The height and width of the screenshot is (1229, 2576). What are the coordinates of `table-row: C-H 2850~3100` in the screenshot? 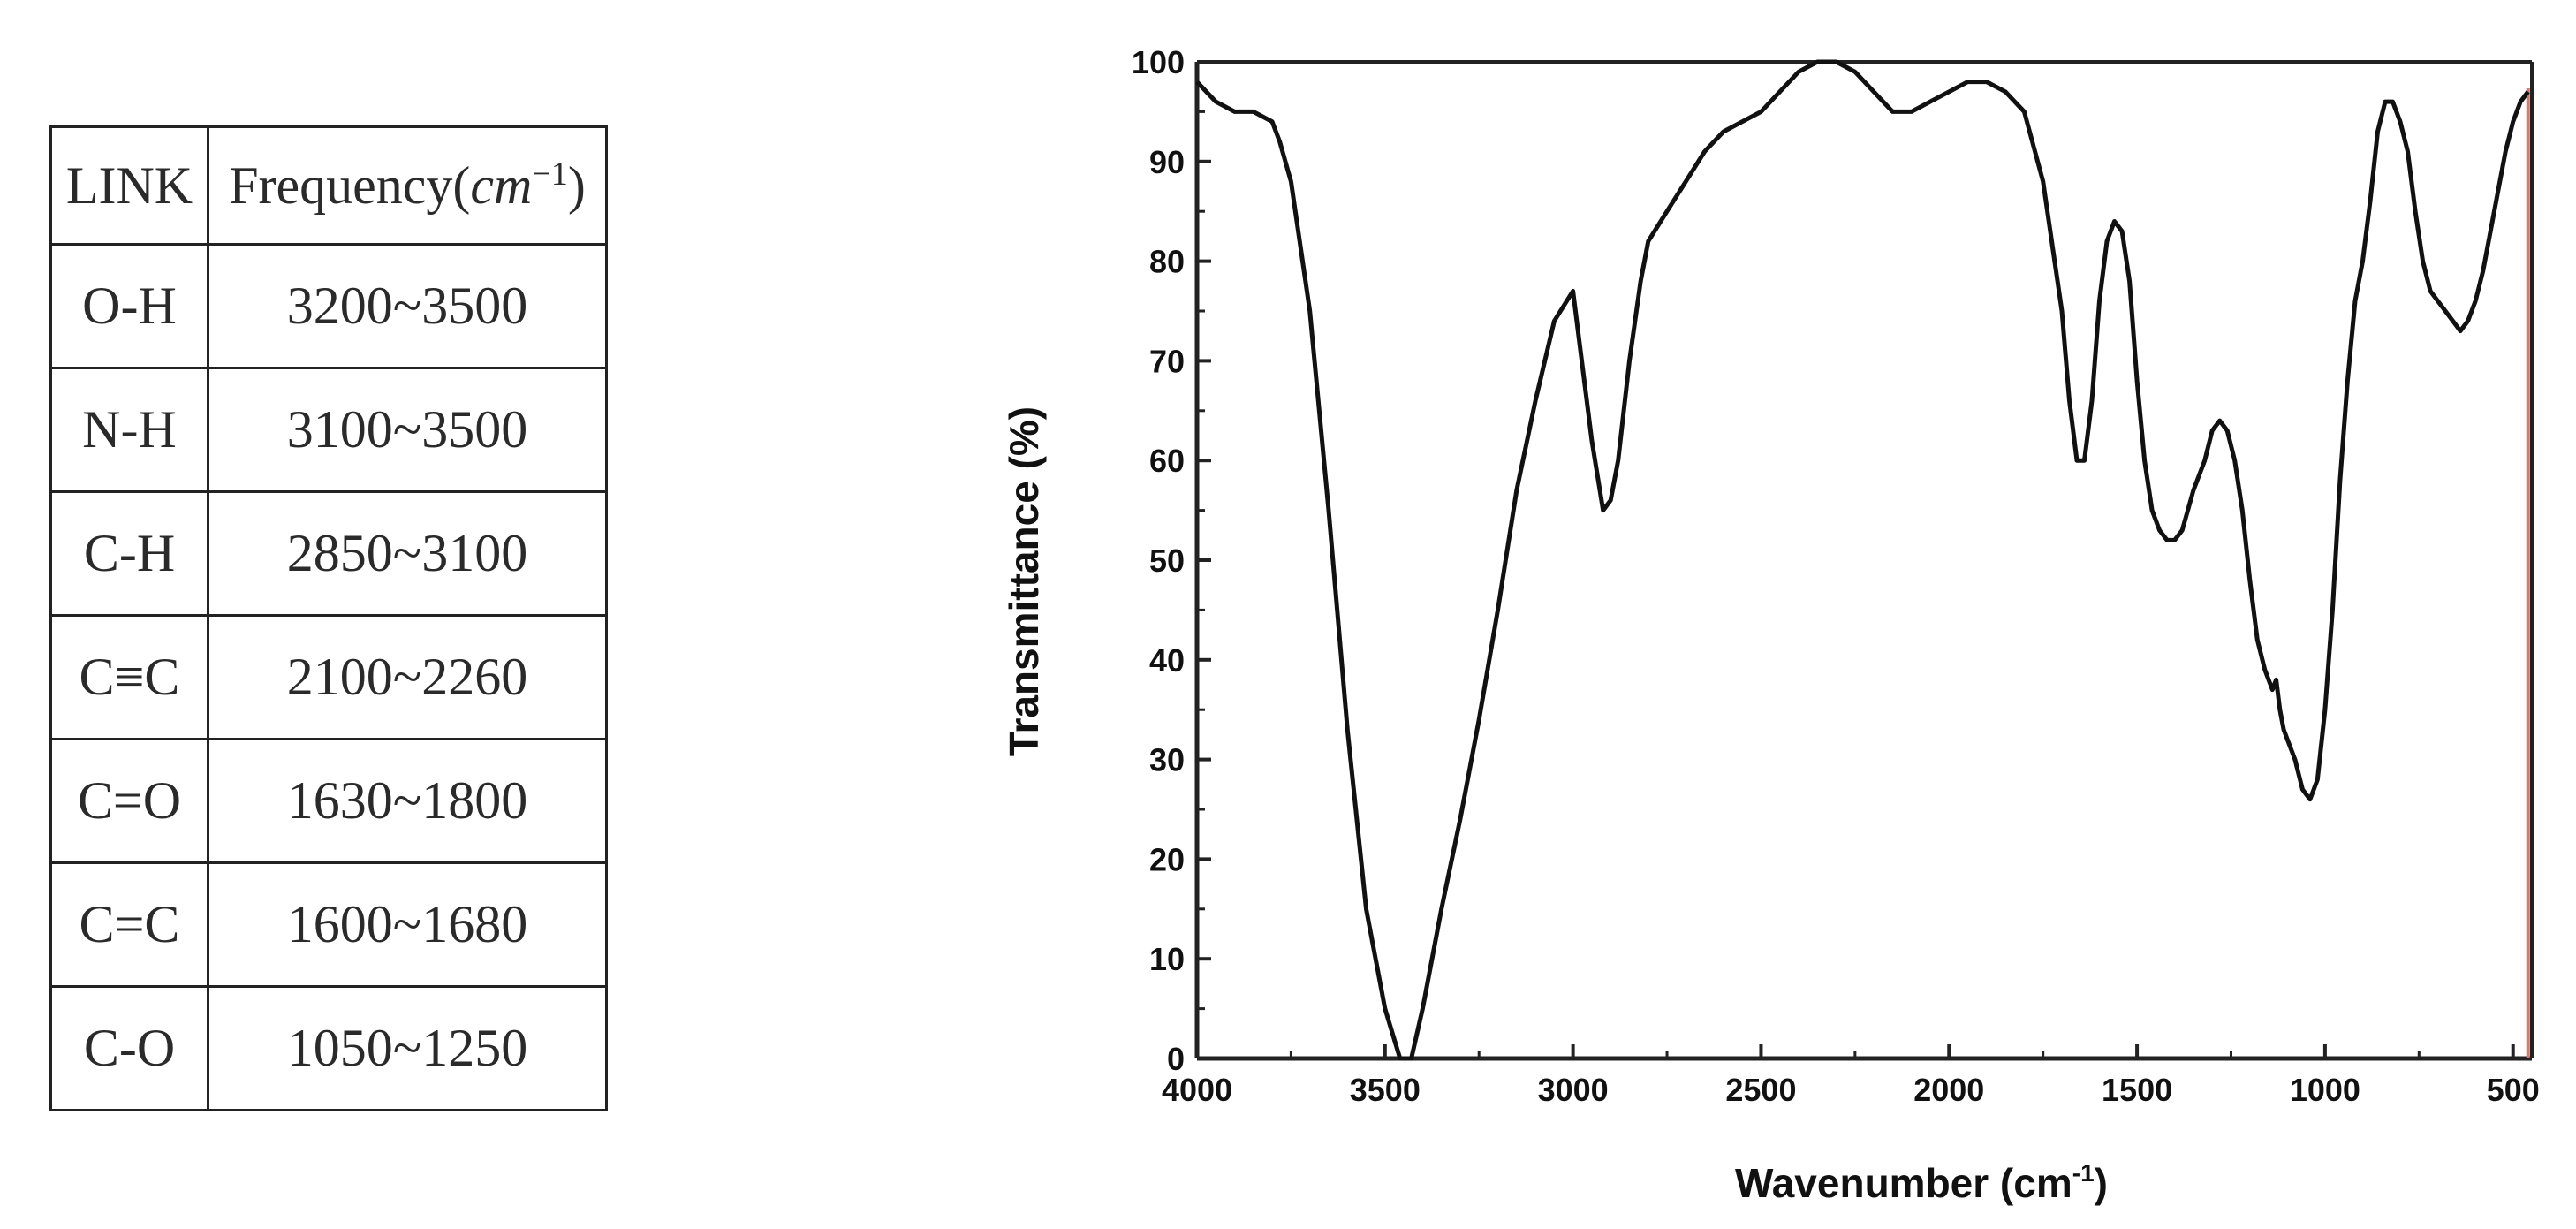 It's located at (329, 553).